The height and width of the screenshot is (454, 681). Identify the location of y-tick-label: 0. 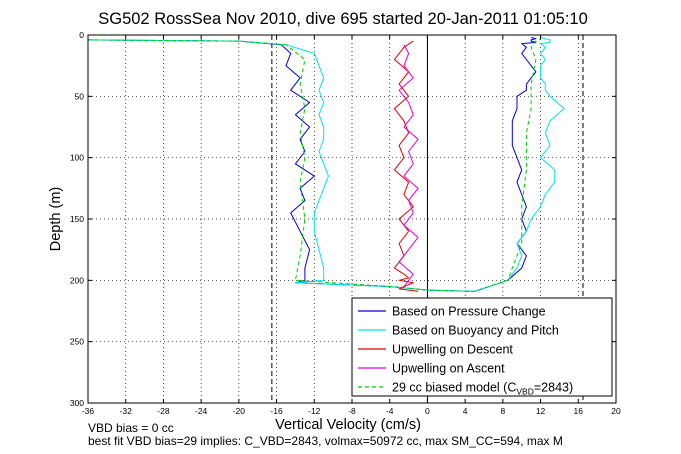
(81, 35).